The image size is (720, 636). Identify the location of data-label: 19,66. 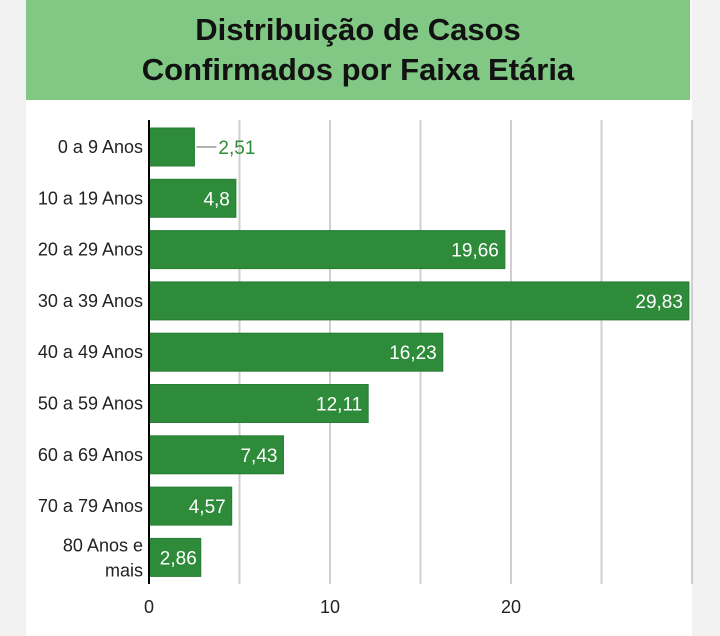
(475, 251).